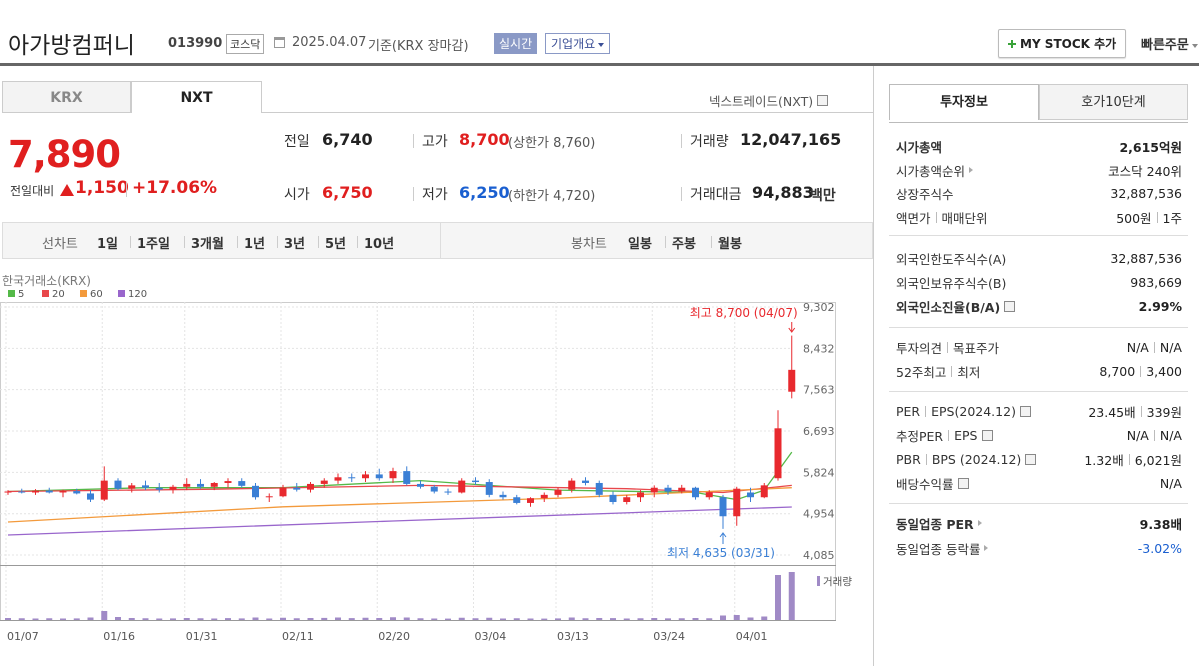 The height and width of the screenshot is (666, 1199). Describe the element at coordinates (66, 97) in the screenshot. I see `krx-tab: KRX` at that location.